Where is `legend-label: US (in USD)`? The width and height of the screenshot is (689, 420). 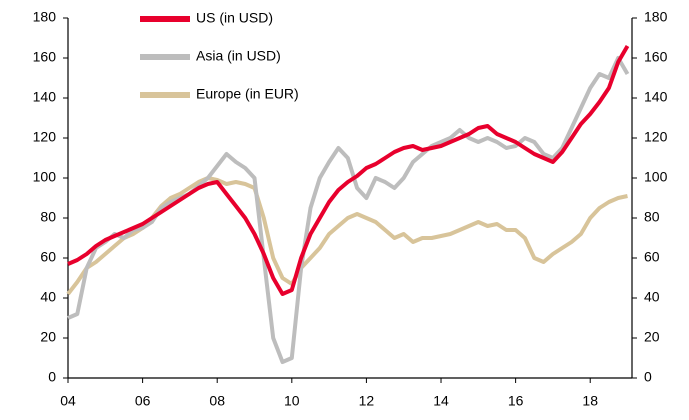
legend-label: US (in USD) is located at coordinates (234, 18).